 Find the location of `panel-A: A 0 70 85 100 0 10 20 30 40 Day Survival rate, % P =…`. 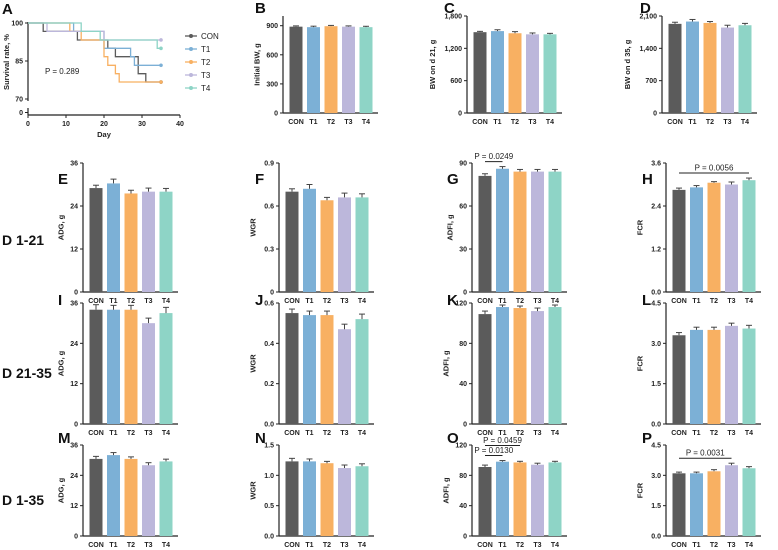

panel-A: A 0 70 85 100 0 10 20 30 40 Day Survival rate, % P =… is located at coordinates (110, 70).